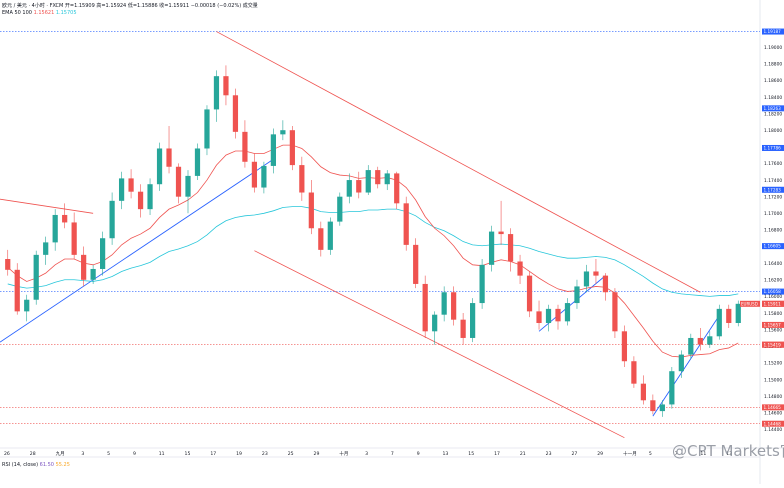 Image resolution: width=784 pixels, height=488 pixels. I want to click on x-tick-label: 27, so click(574, 454).